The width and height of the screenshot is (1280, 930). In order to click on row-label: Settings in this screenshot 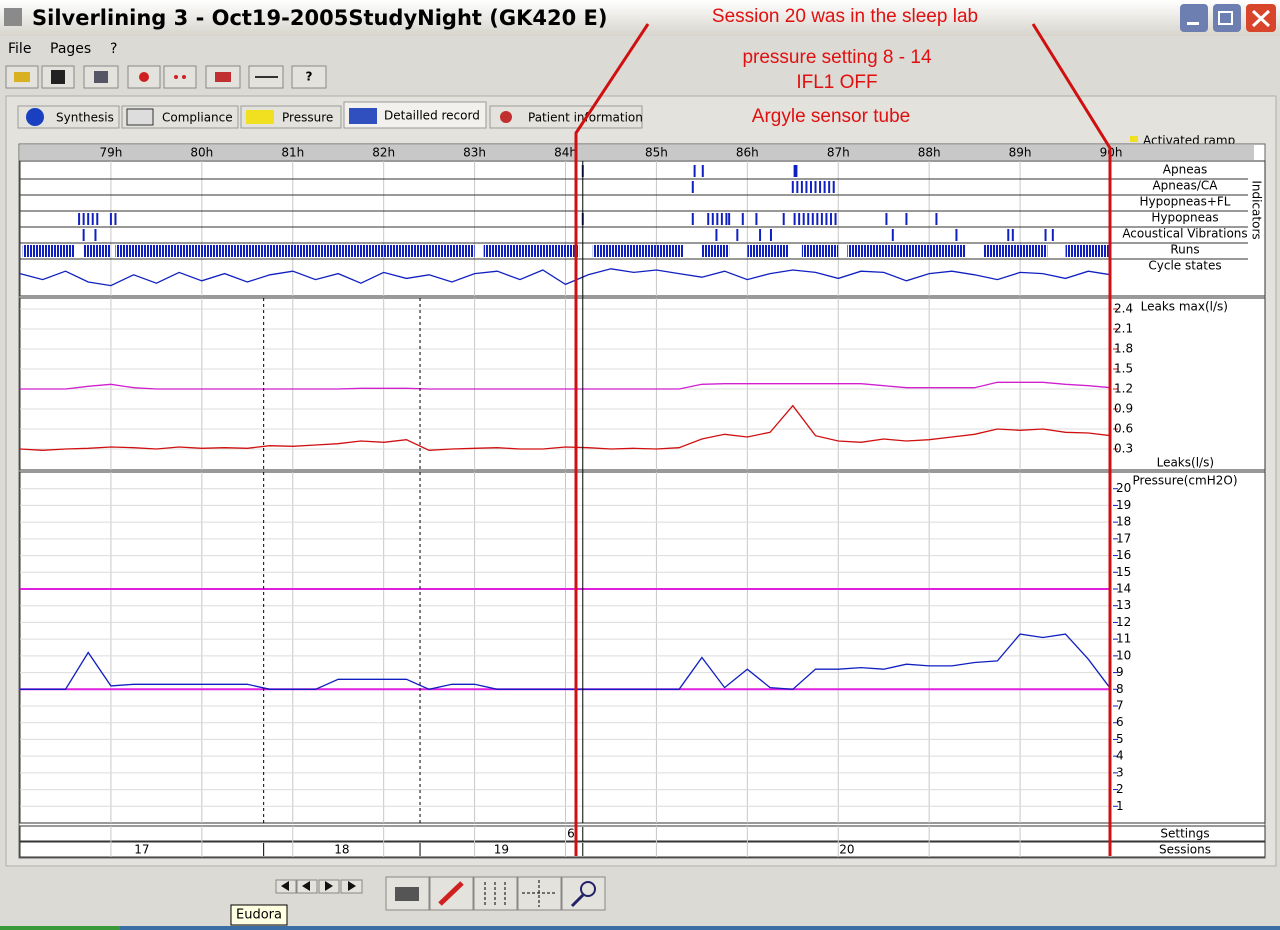, I will do `click(1184, 834)`.